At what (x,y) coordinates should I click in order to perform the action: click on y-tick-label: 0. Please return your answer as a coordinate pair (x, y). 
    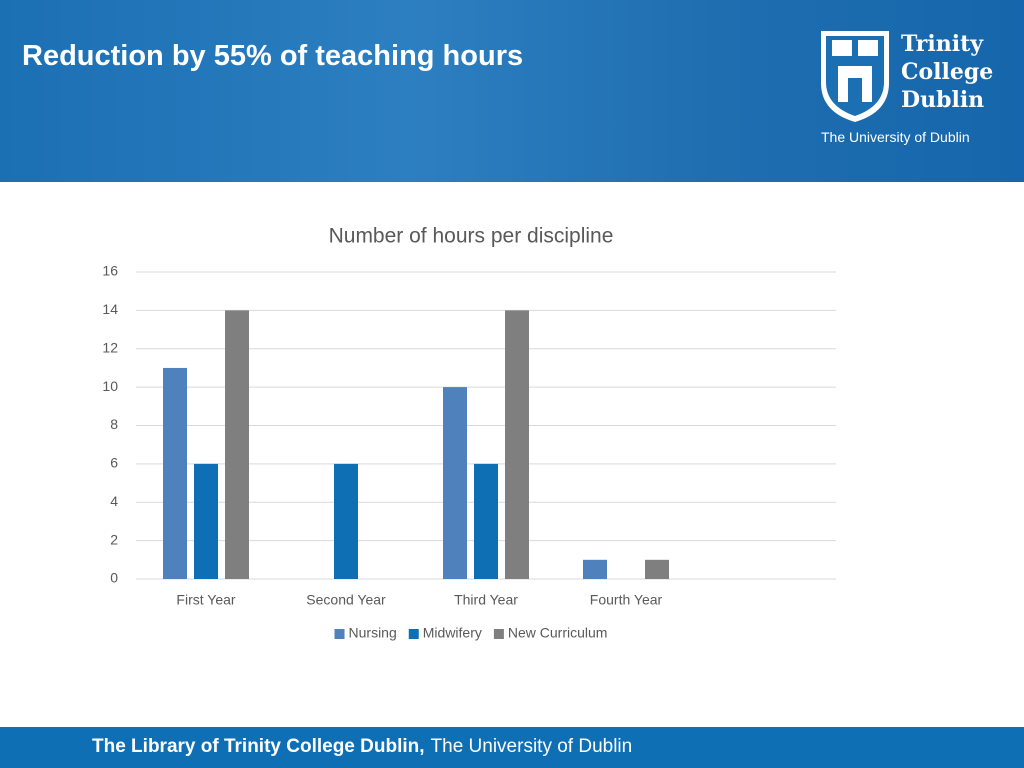
    Looking at the image, I should click on (114, 578).